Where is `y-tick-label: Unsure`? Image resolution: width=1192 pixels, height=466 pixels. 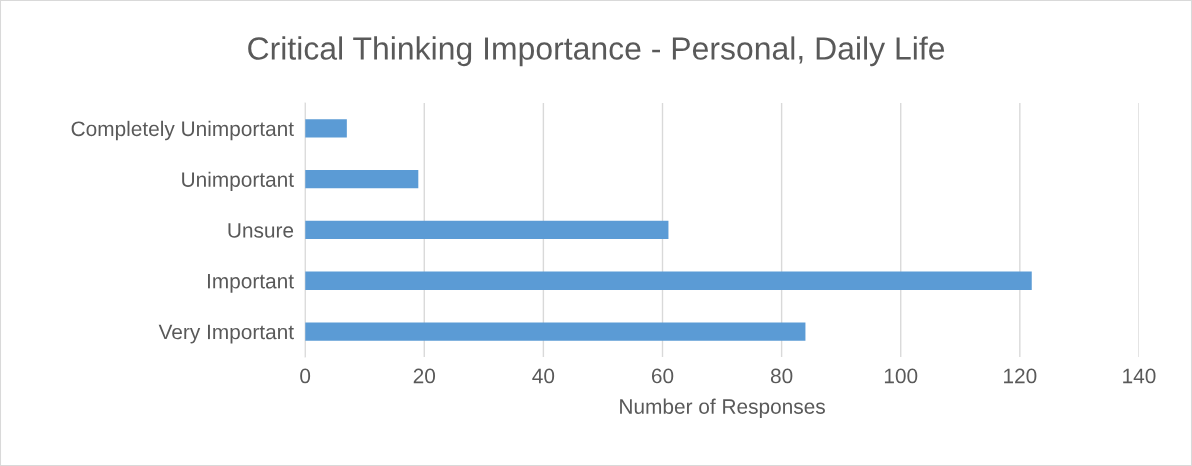 y-tick-label: Unsure is located at coordinates (261, 230).